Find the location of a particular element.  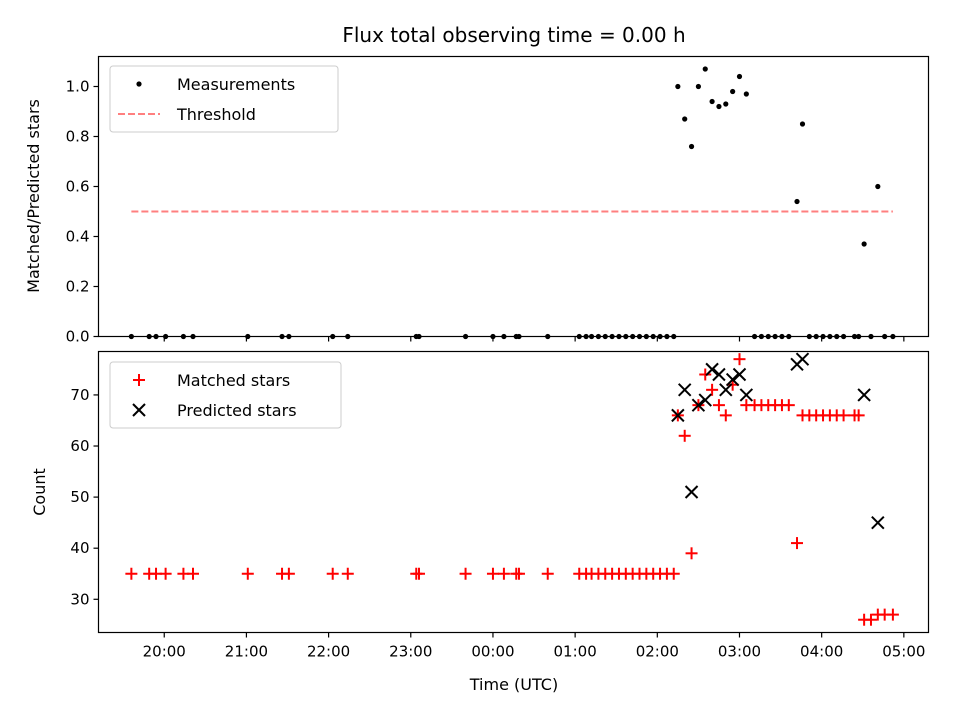

series-predicted-stars is located at coordinates (778, 441).